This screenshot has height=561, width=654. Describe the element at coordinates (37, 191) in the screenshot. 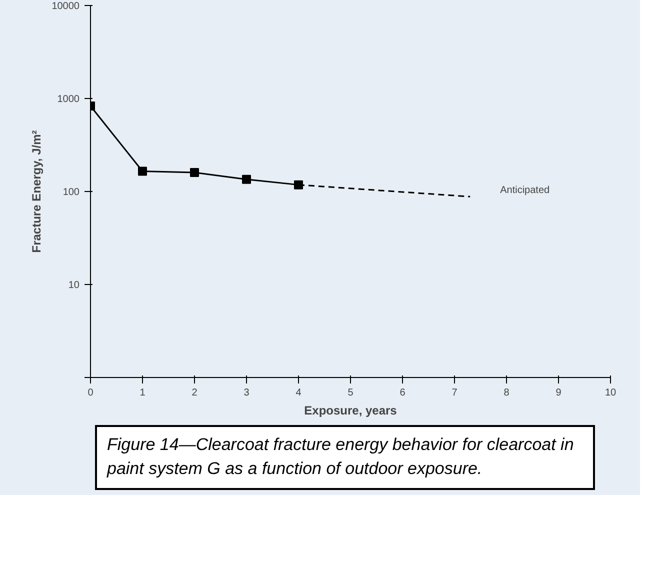

I see `y-axis-title: Fracture Energy, J/m²` at that location.